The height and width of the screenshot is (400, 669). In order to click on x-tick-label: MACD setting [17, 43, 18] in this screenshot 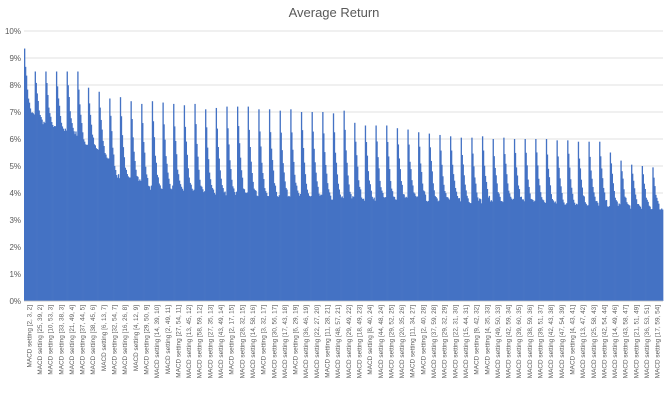, I will do `click(285, 341)`.